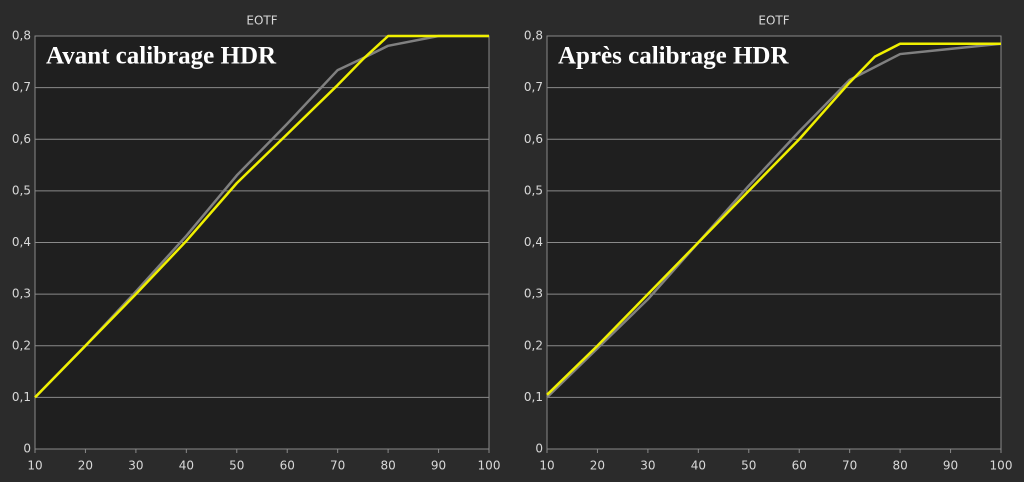 The width and height of the screenshot is (1024, 482). What do you see at coordinates (673, 56) in the screenshot?
I see `annotation: Après calibrage HDR` at bounding box center [673, 56].